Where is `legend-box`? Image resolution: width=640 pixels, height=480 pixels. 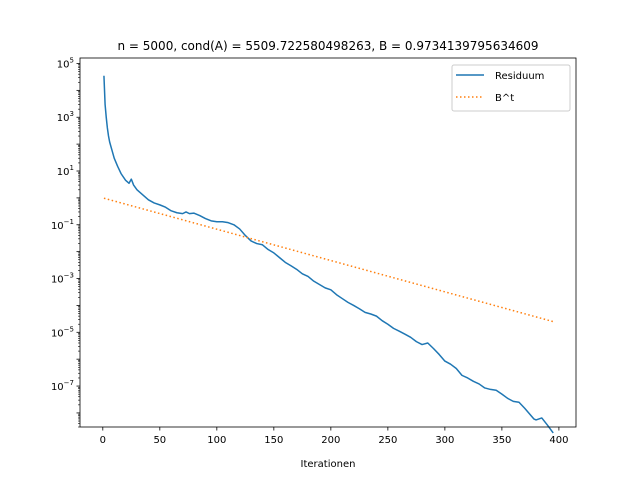 legend-box is located at coordinates (511, 88).